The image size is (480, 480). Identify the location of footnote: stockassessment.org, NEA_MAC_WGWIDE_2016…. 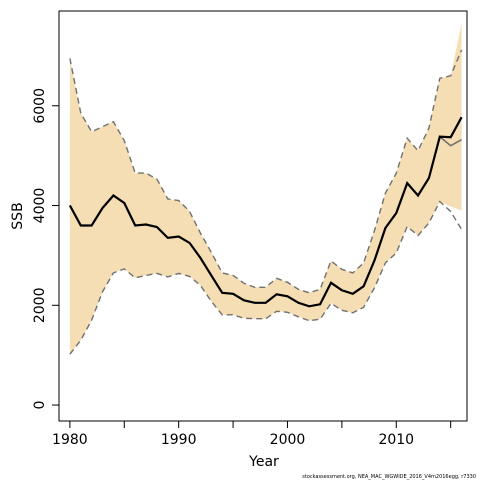
(389, 477).